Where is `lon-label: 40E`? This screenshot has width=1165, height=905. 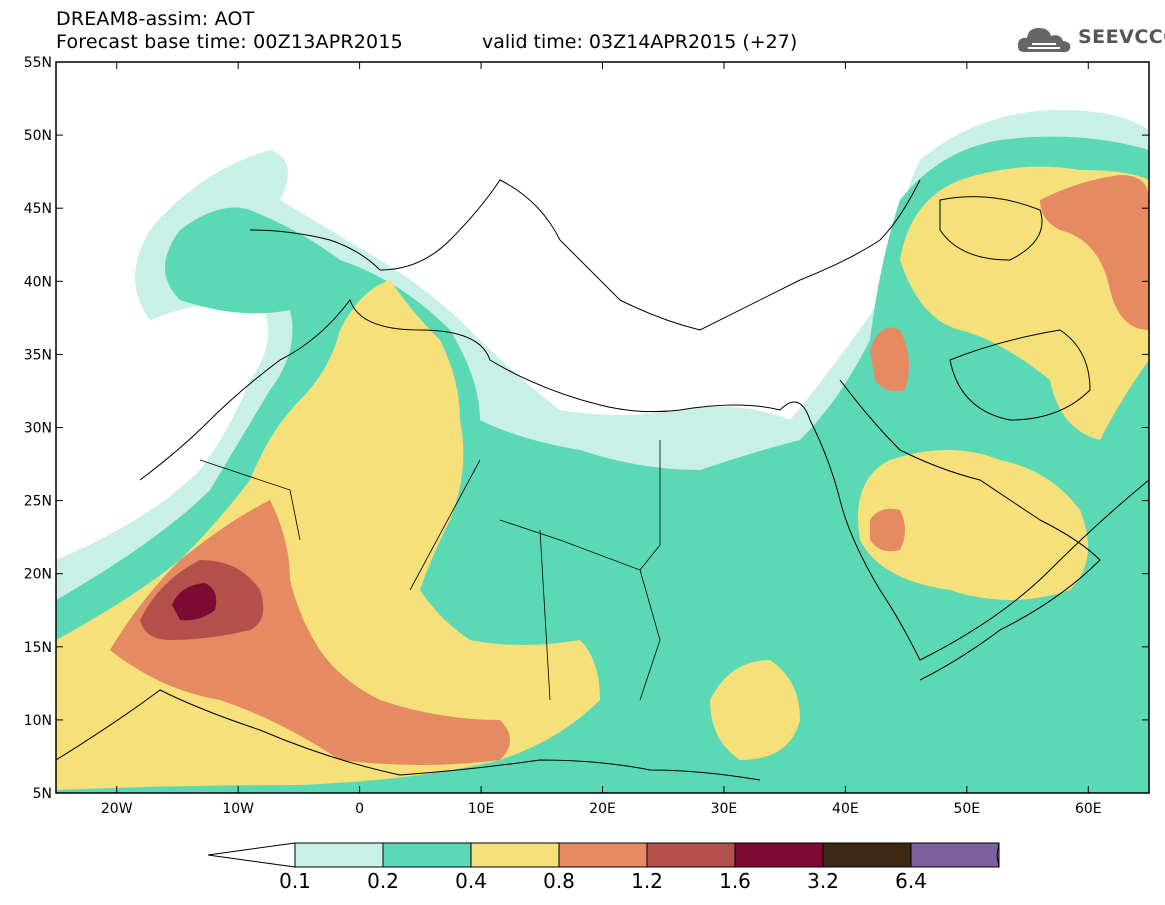
lon-label: 40E is located at coordinates (845, 809).